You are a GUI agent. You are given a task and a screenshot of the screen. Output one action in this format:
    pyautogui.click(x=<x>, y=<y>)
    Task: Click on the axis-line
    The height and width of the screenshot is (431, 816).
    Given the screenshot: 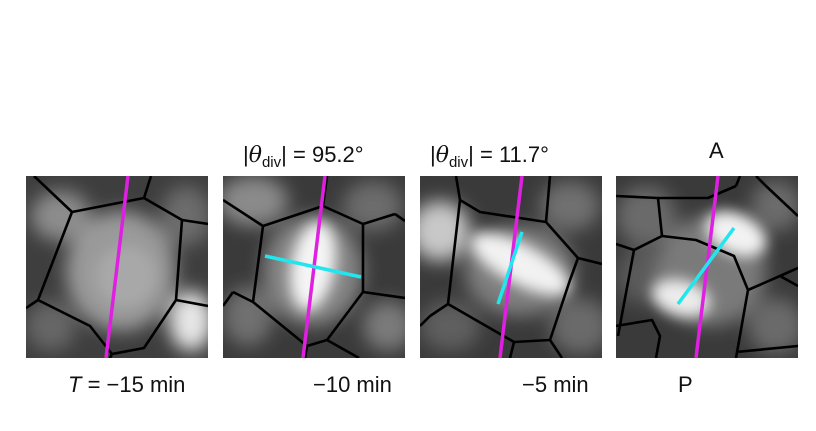 What is the action you would take?
    pyautogui.click(x=117, y=267)
    